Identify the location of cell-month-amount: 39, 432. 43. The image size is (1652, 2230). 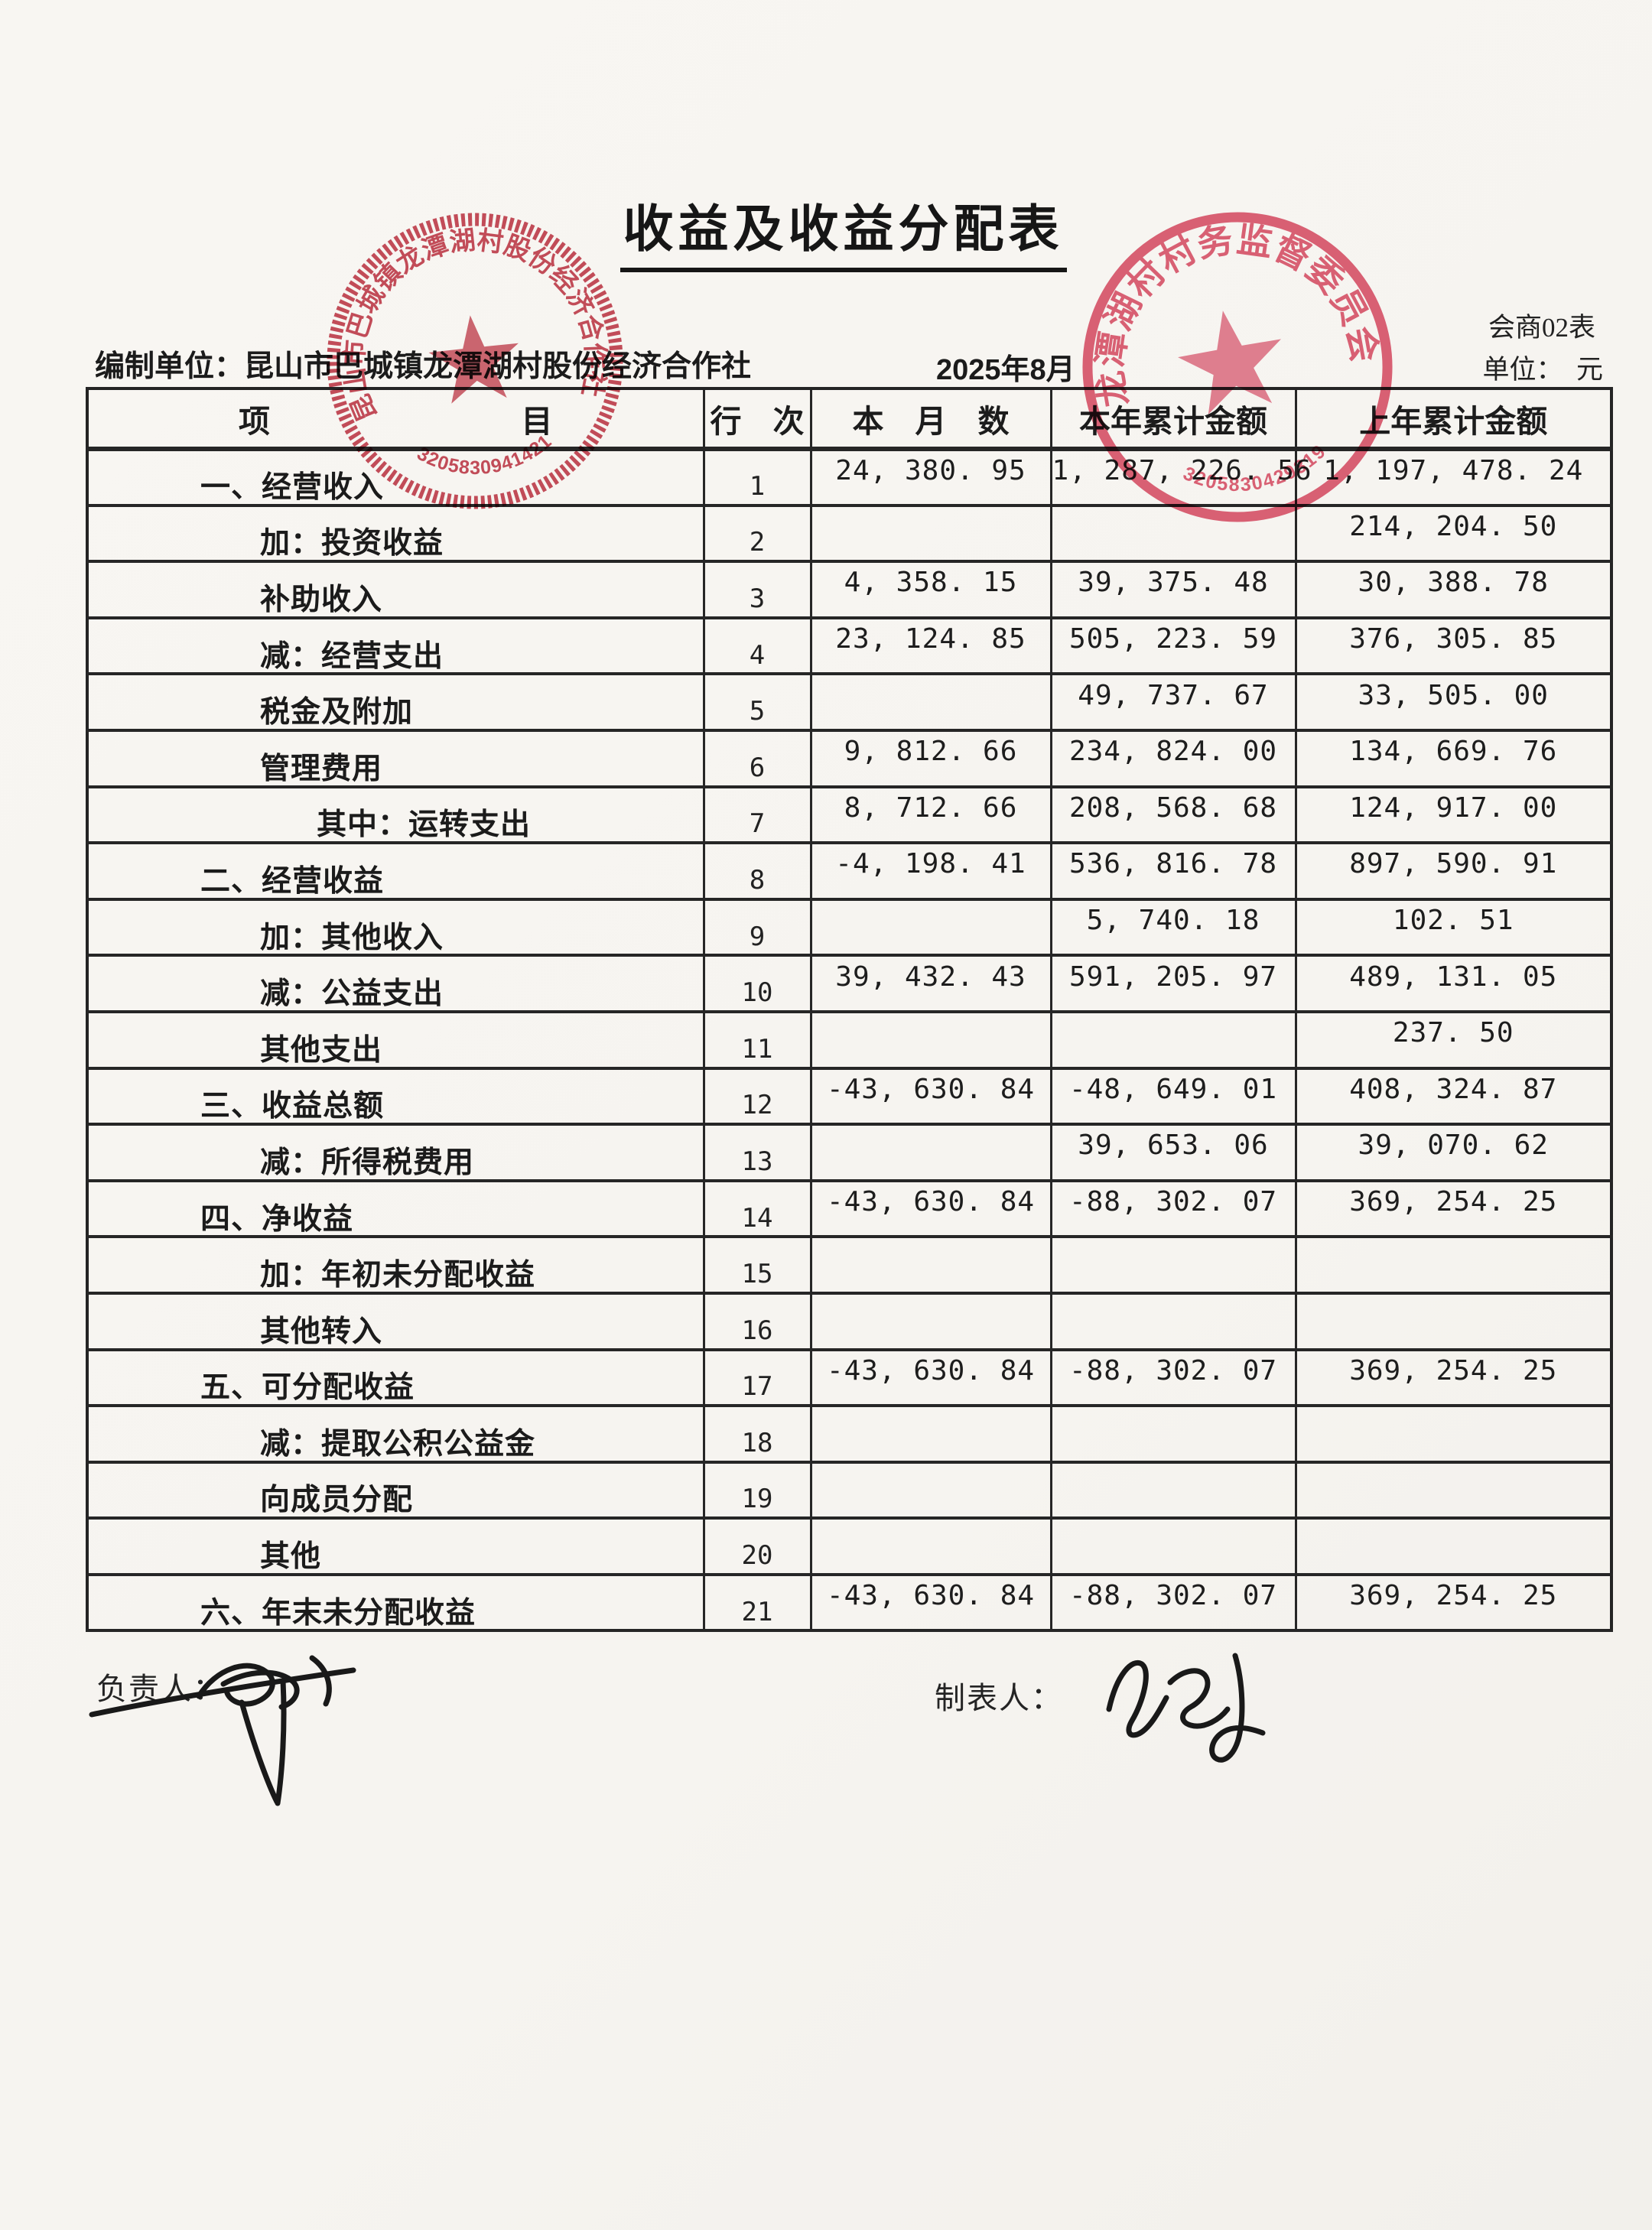
(931, 984).